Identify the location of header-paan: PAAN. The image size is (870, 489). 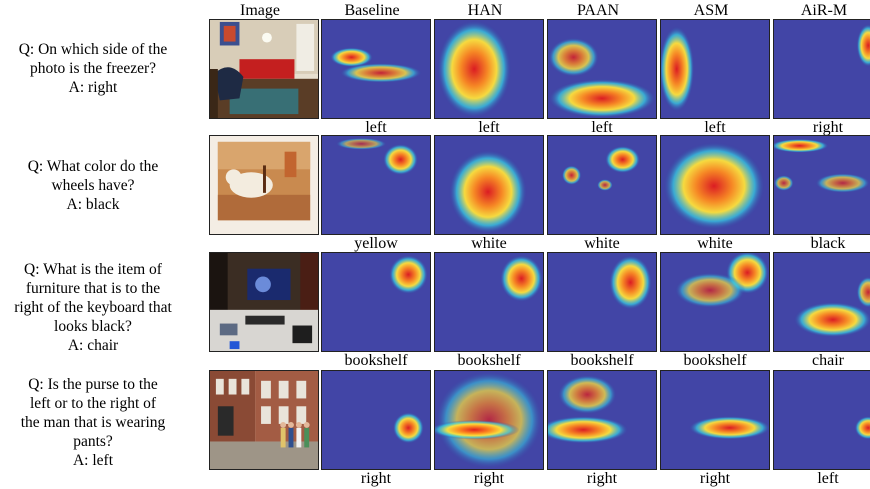
(598, 10).